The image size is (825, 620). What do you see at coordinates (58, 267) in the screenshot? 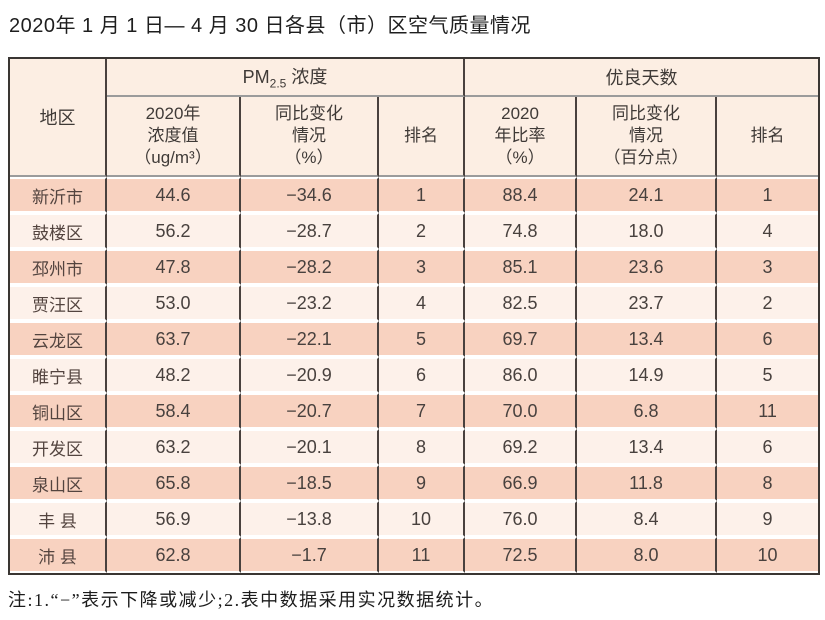
I see `region-cell: 邳州市` at bounding box center [58, 267].